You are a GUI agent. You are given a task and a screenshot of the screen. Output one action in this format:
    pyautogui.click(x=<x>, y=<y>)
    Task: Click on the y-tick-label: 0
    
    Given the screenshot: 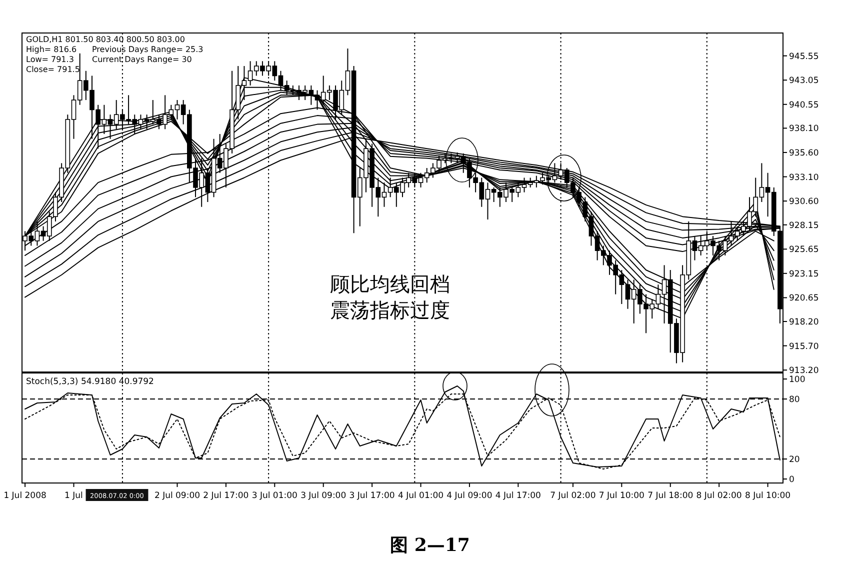 What is the action you would take?
    pyautogui.click(x=791, y=480)
    